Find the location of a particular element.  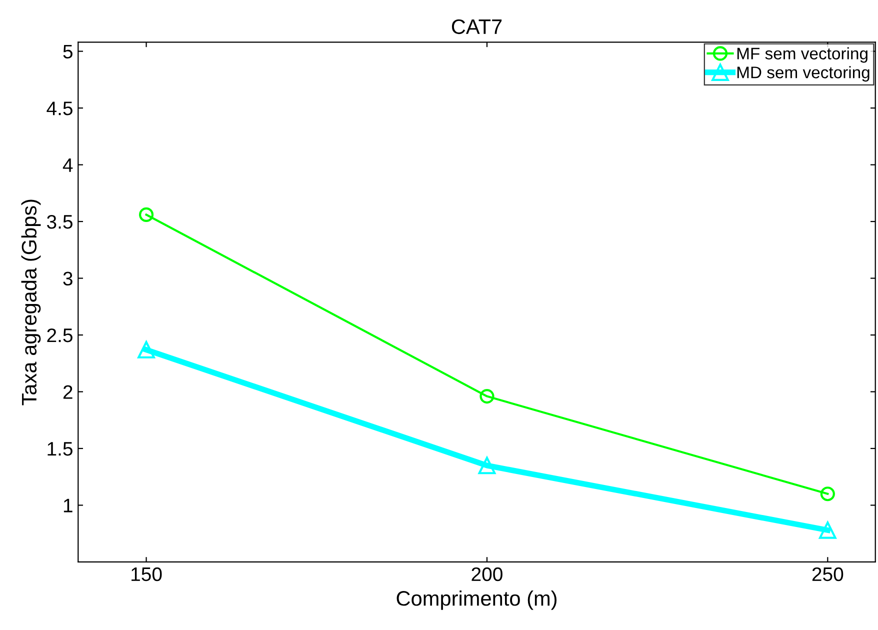

y-tick-label: 2 is located at coordinates (67, 392).